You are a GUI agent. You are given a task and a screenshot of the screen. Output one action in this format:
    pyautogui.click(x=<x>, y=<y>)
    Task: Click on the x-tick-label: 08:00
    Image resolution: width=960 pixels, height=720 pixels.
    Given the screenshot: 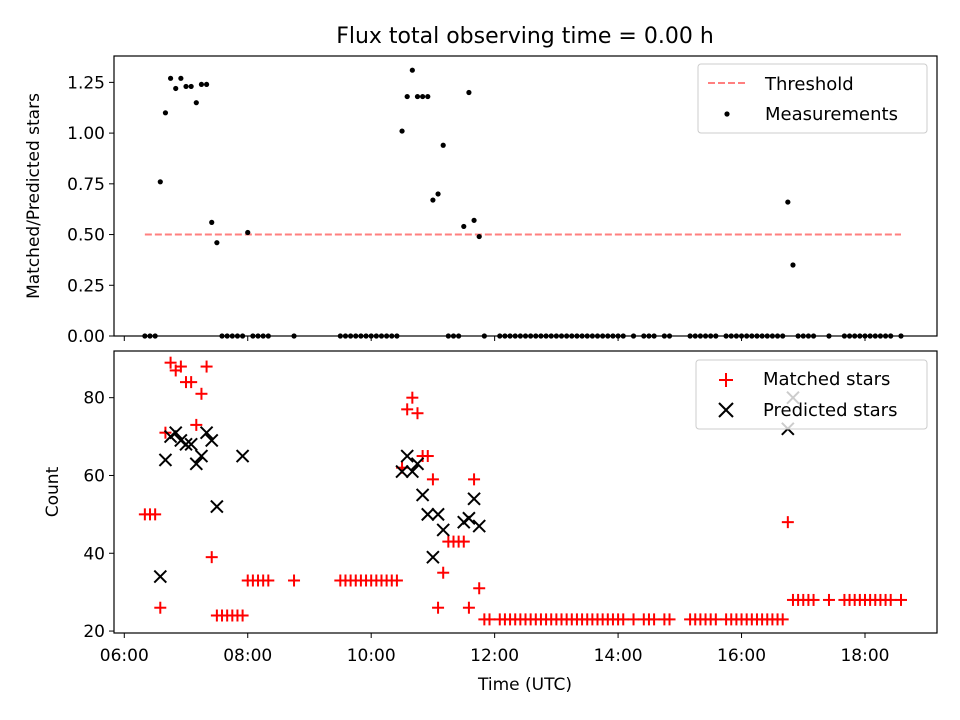 What is the action you would take?
    pyautogui.click(x=247, y=656)
    